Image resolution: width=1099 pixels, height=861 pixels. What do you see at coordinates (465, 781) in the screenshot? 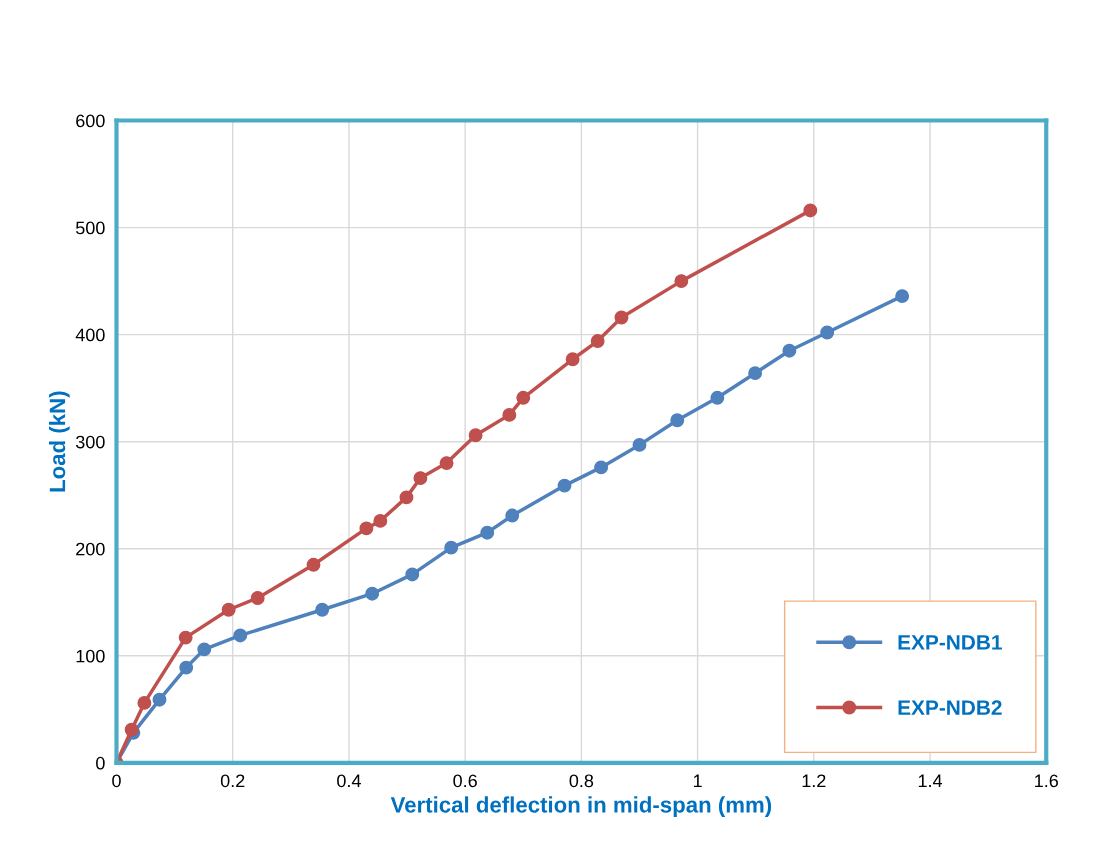
I see `x-tick-label: 0.6` at bounding box center [465, 781].